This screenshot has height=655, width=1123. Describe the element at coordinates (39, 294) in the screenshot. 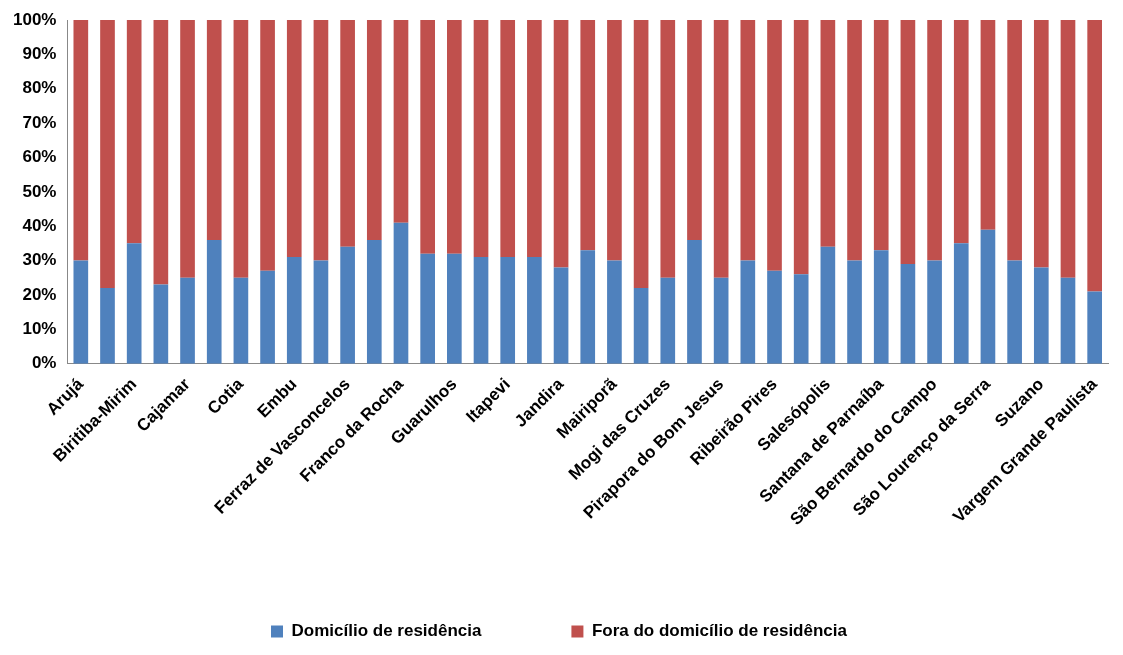

I see `y-tick-label: 20%` at that location.